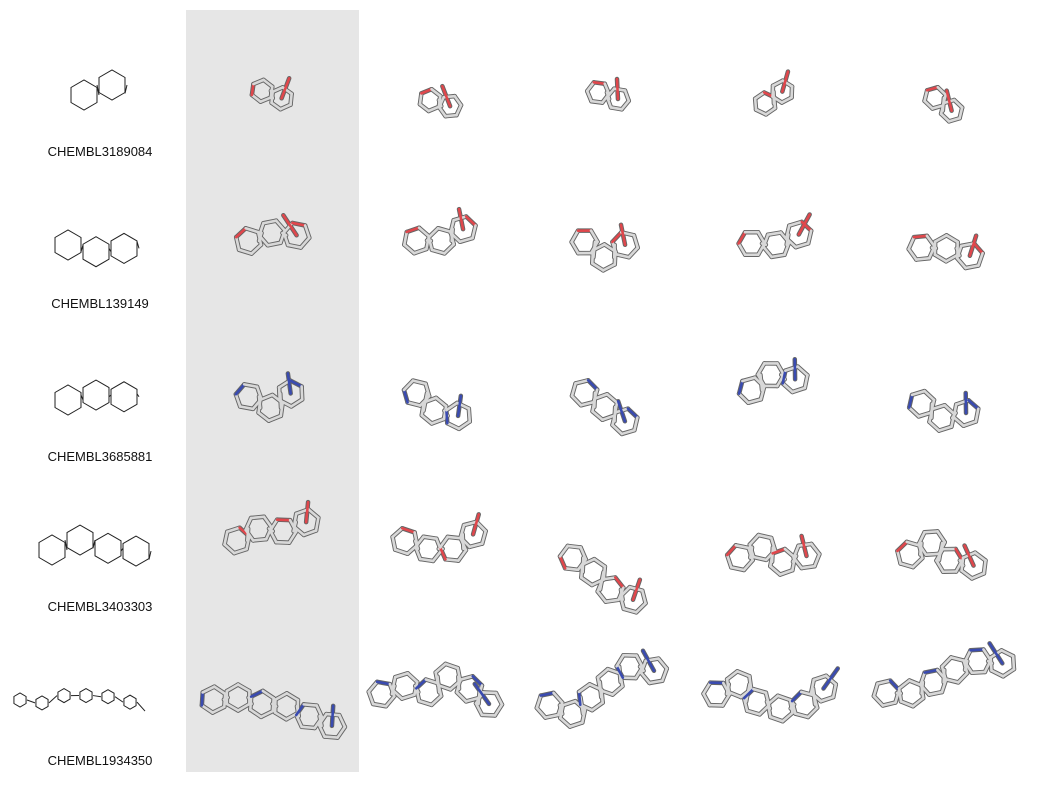  Describe the element at coordinates (100, 456) in the screenshot. I see `molecule-label: CHEMBL3685881` at that location.